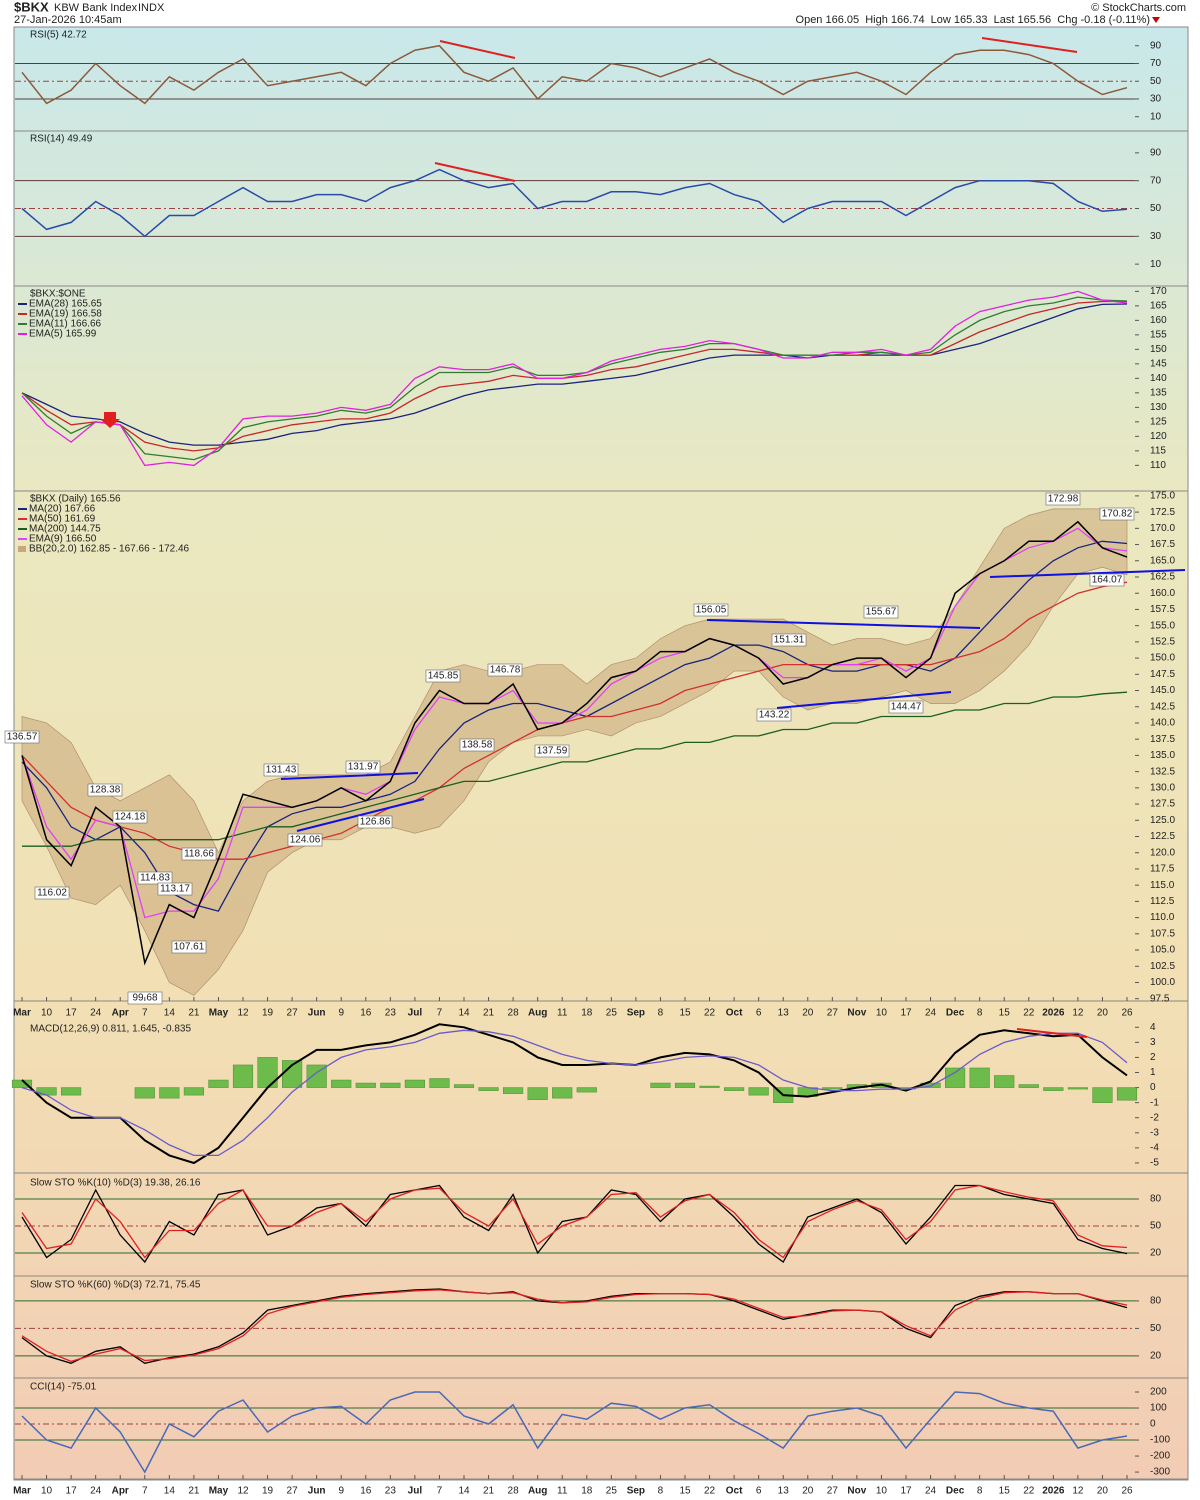 The height and width of the screenshot is (1500, 1200). What do you see at coordinates (1162, 674) in the screenshot?
I see `y-tick-label: 147.5` at bounding box center [1162, 674].